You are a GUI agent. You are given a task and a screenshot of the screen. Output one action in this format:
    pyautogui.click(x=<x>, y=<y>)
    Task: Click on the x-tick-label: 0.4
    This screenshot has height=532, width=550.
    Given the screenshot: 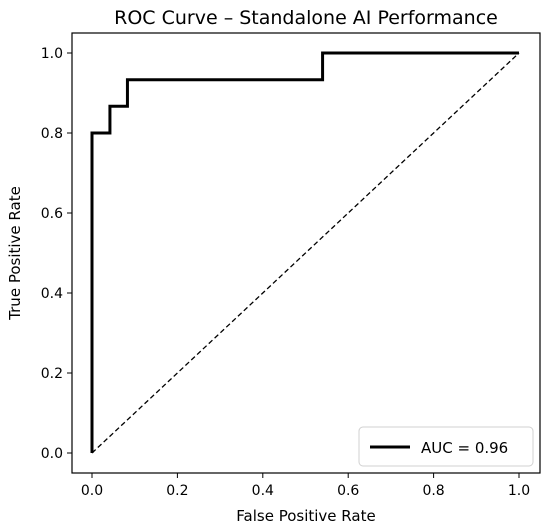 What is the action you would take?
    pyautogui.click(x=263, y=491)
    